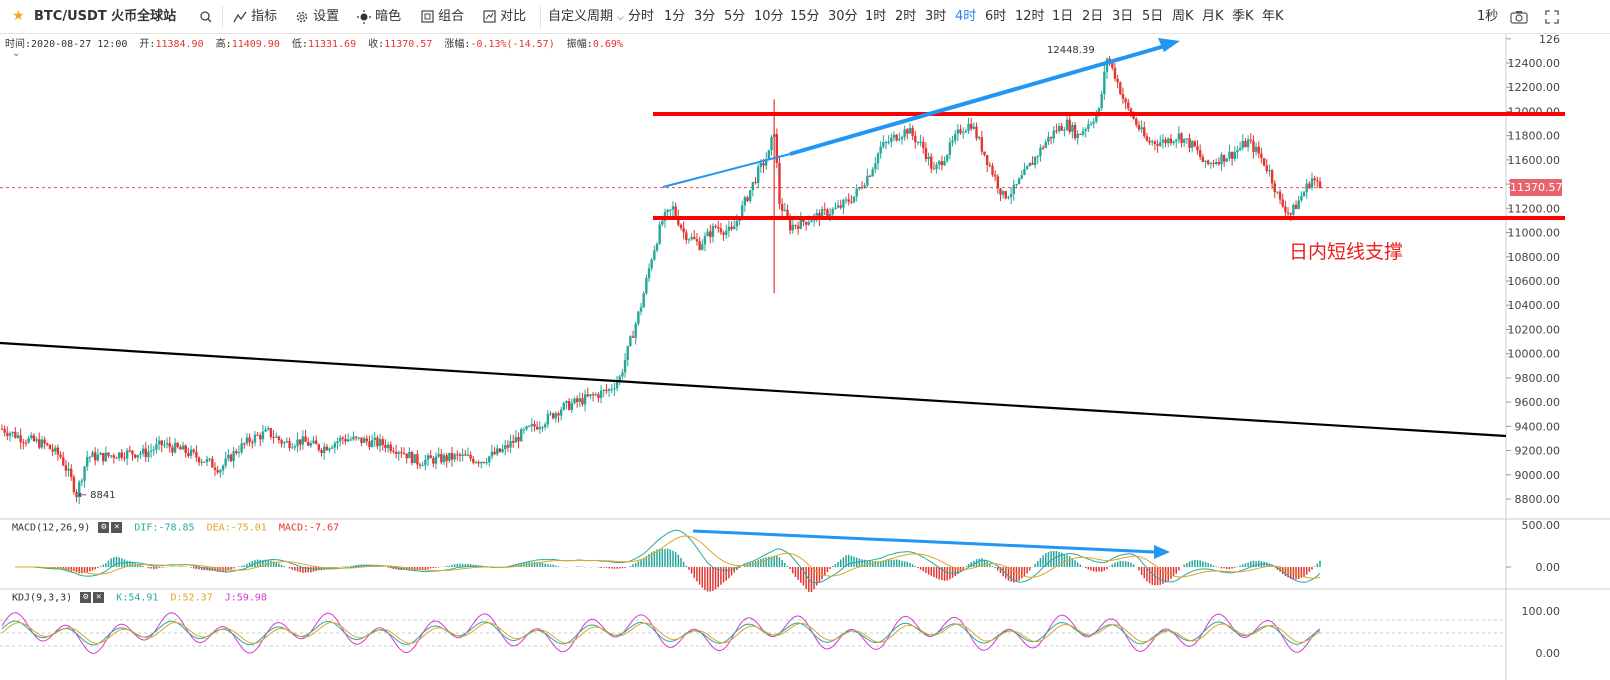 Image resolution: width=1610 pixels, height=680 pixels. What do you see at coordinates (876, 16) in the screenshot?
I see `period-tab-7: 1时` at bounding box center [876, 16].